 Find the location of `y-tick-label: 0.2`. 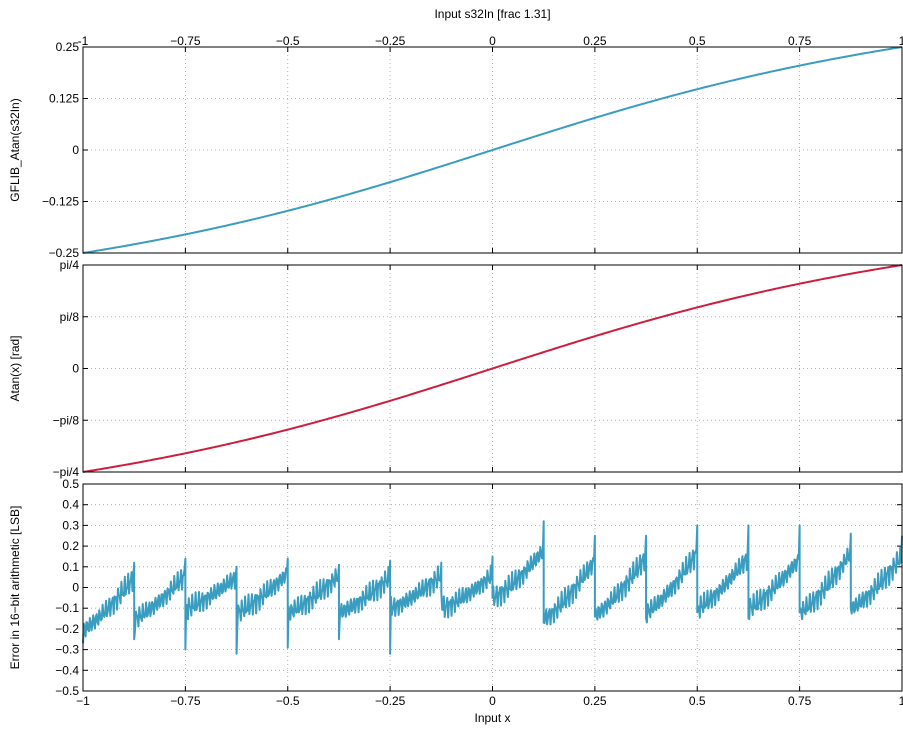

y-tick-label: 0.2 is located at coordinates (70, 546).